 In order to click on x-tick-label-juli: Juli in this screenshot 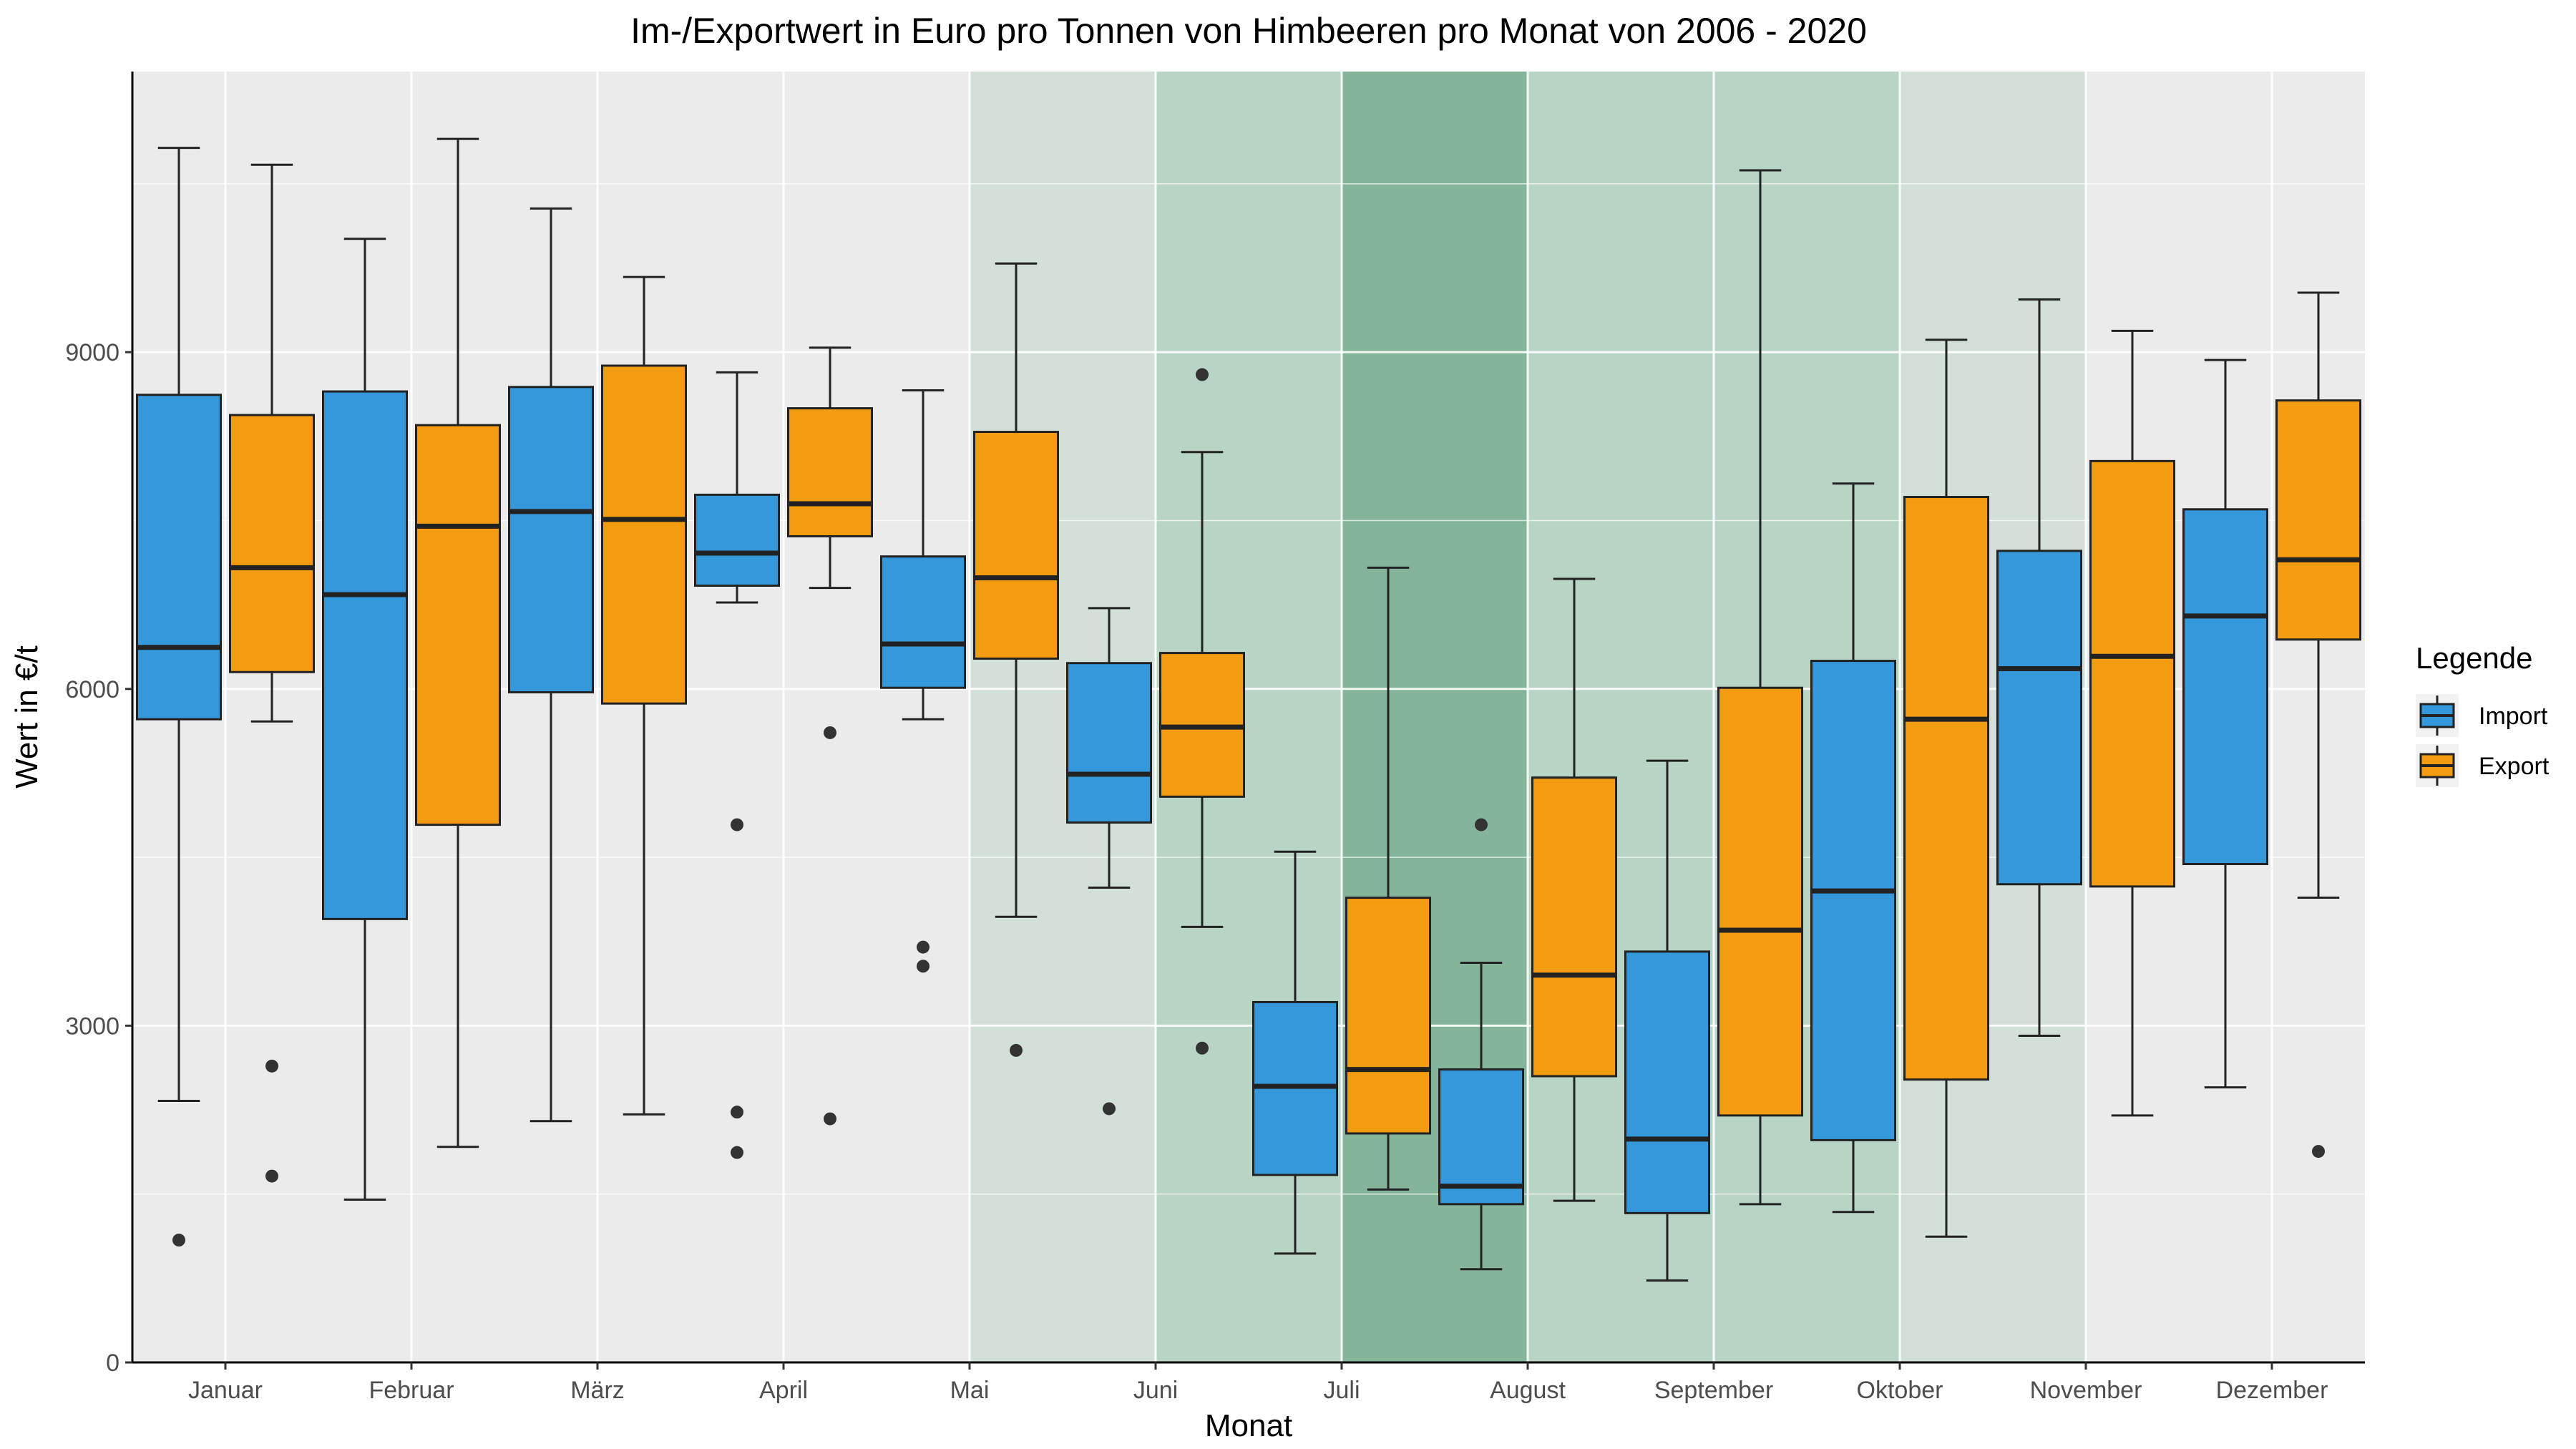, I will do `click(1341, 1390)`.